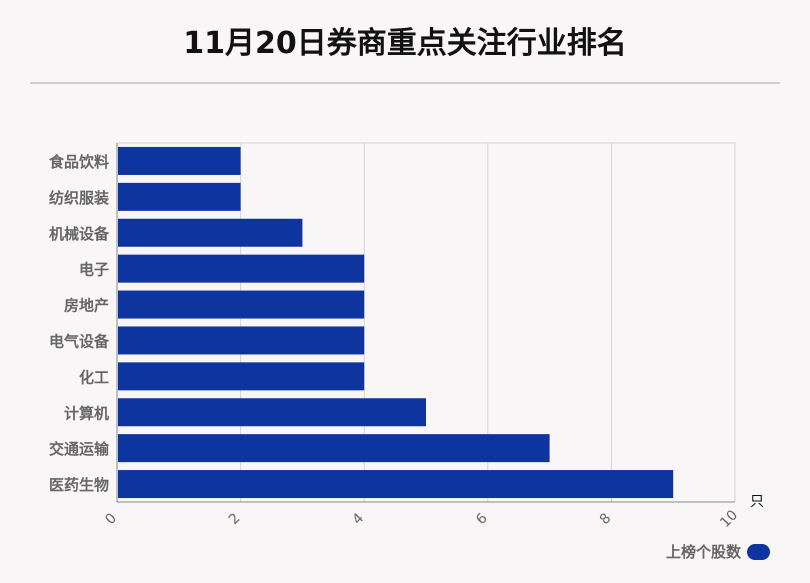 The width and height of the screenshot is (810, 583). I want to click on category-label: 电子, so click(94, 270).